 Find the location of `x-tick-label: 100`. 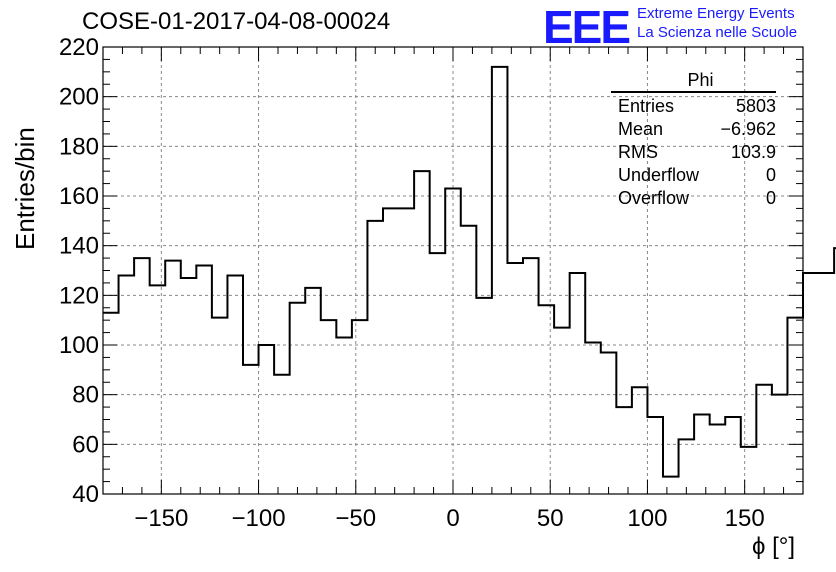

x-tick-label: 100 is located at coordinates (647, 518).